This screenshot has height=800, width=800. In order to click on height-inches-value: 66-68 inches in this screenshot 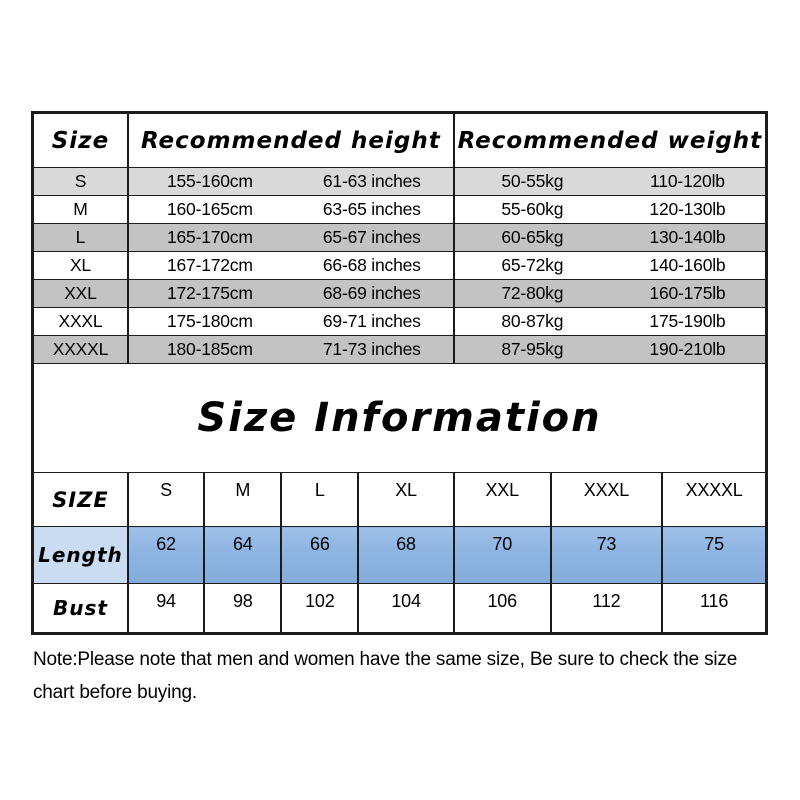, I will do `click(371, 265)`.